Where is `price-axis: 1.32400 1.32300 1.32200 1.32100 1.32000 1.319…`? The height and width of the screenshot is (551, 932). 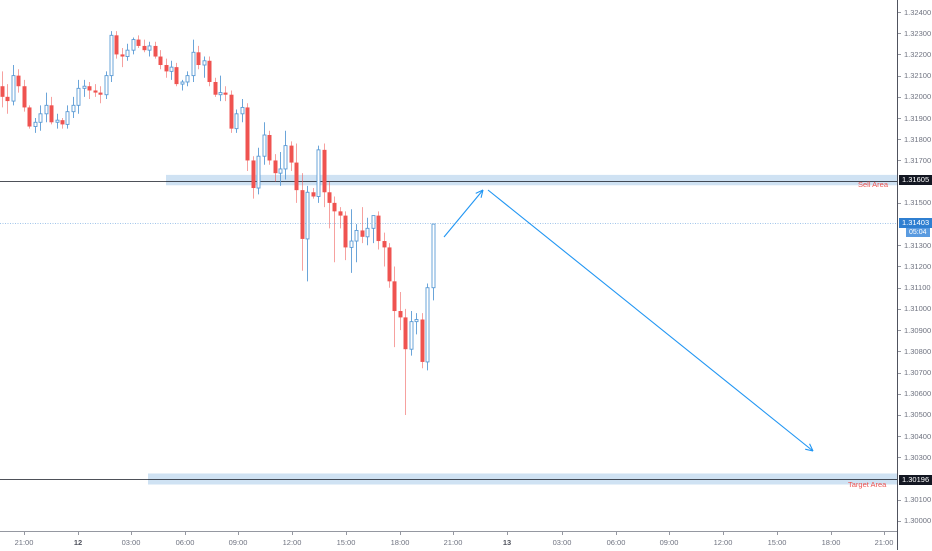 price-axis: 1.32400 1.32300 1.32200 1.32100 1.32000 1.319… is located at coordinates (914, 275).